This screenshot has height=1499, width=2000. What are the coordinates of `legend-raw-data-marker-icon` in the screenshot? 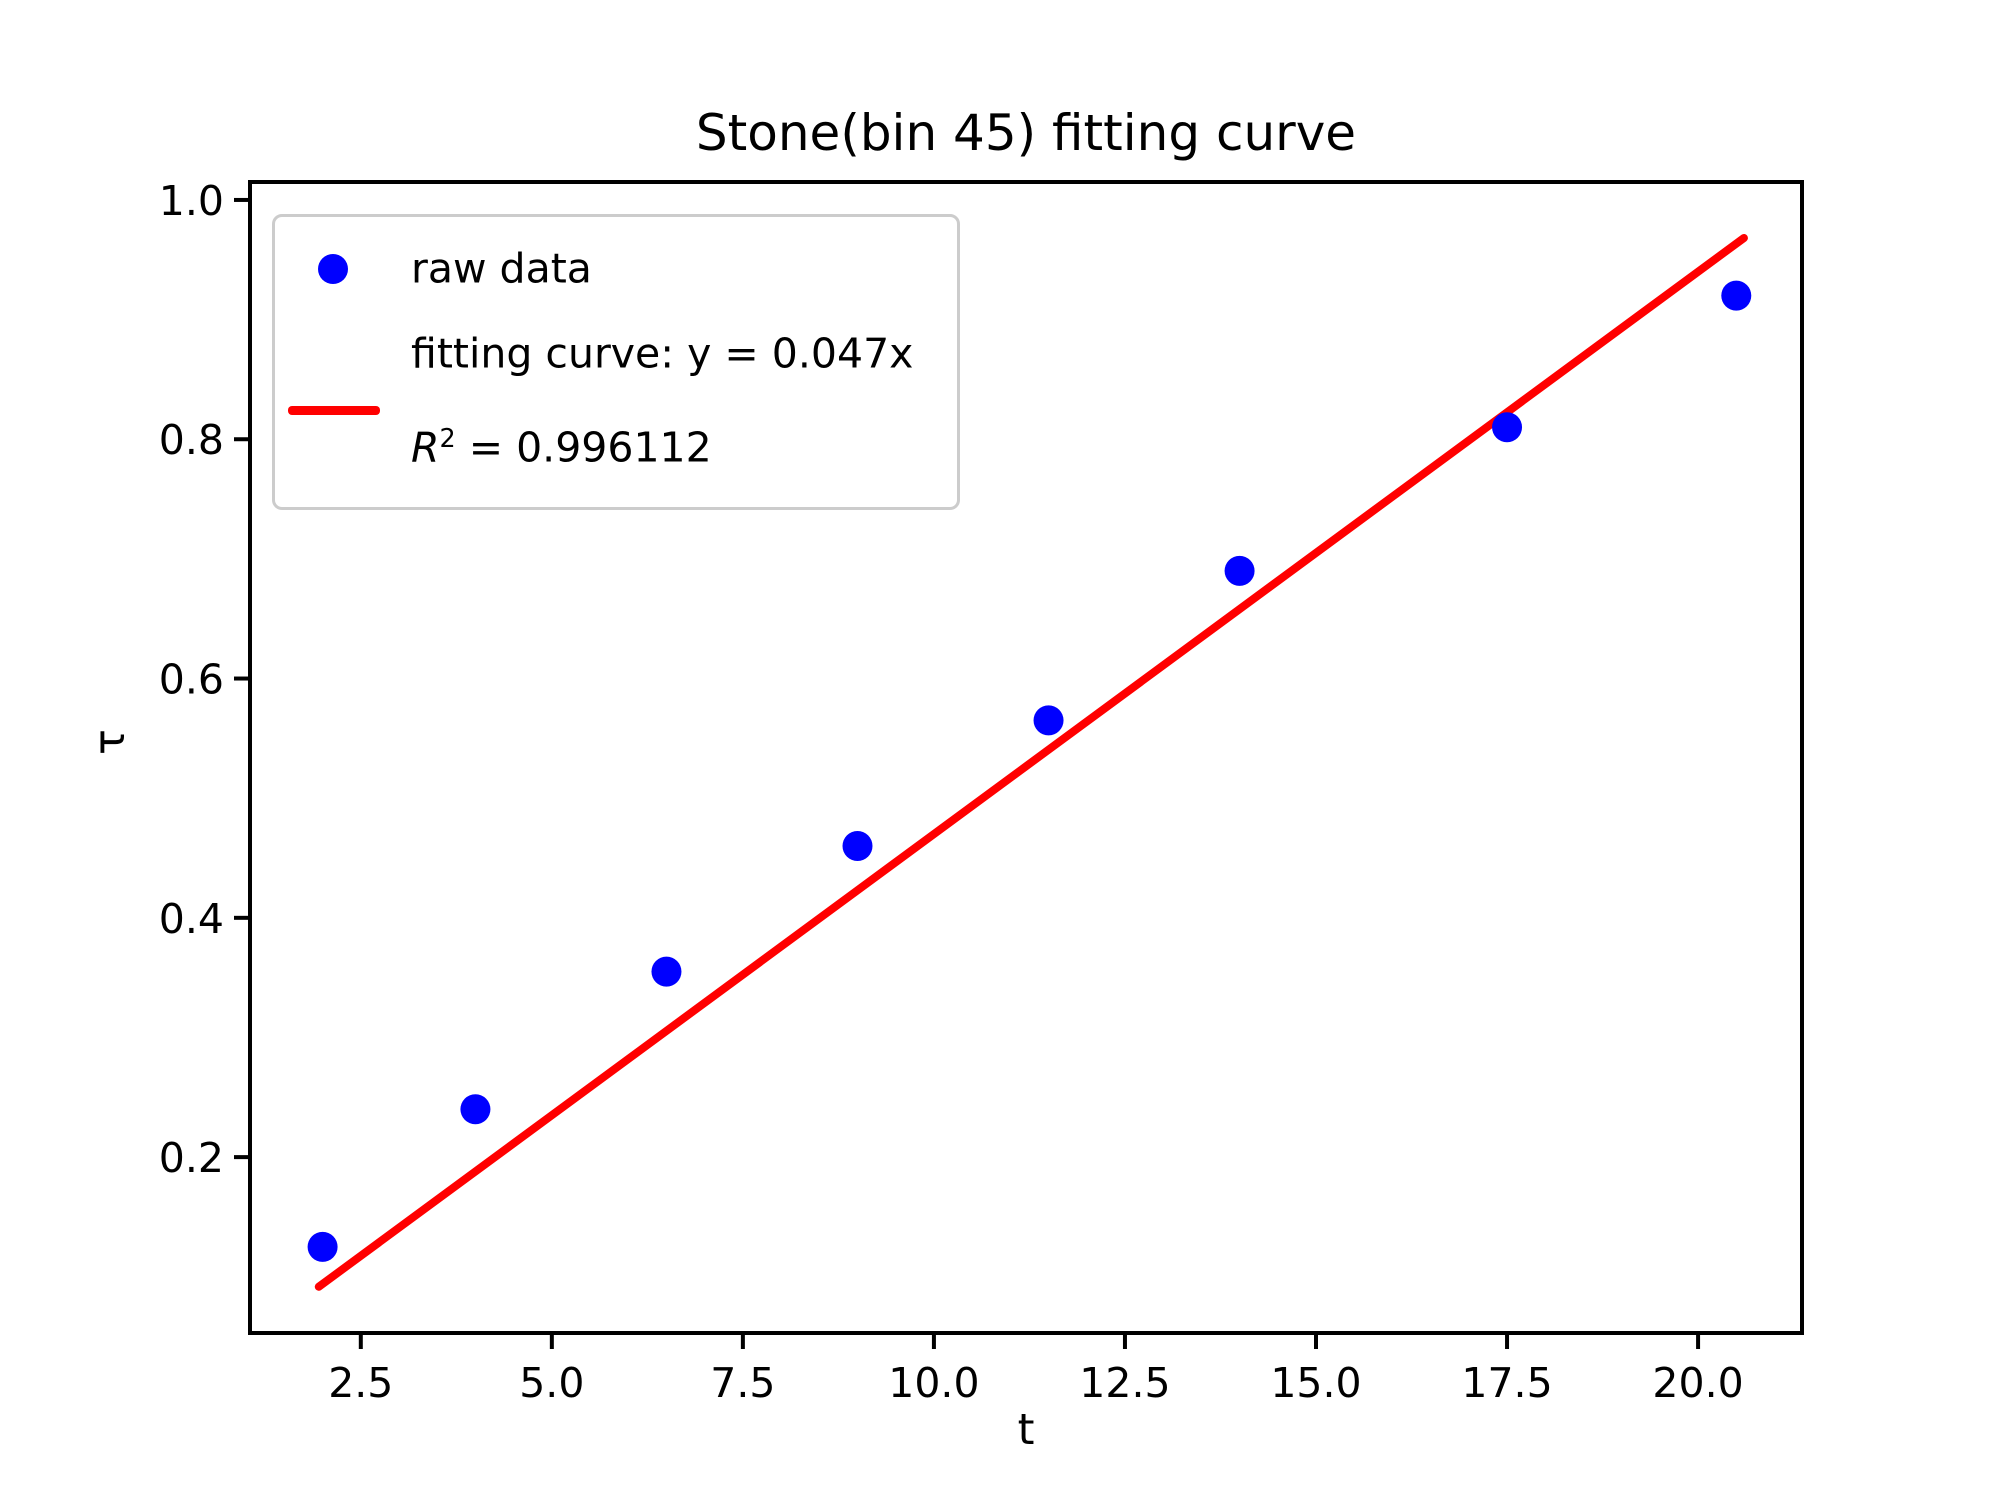 It's located at (333, 269).